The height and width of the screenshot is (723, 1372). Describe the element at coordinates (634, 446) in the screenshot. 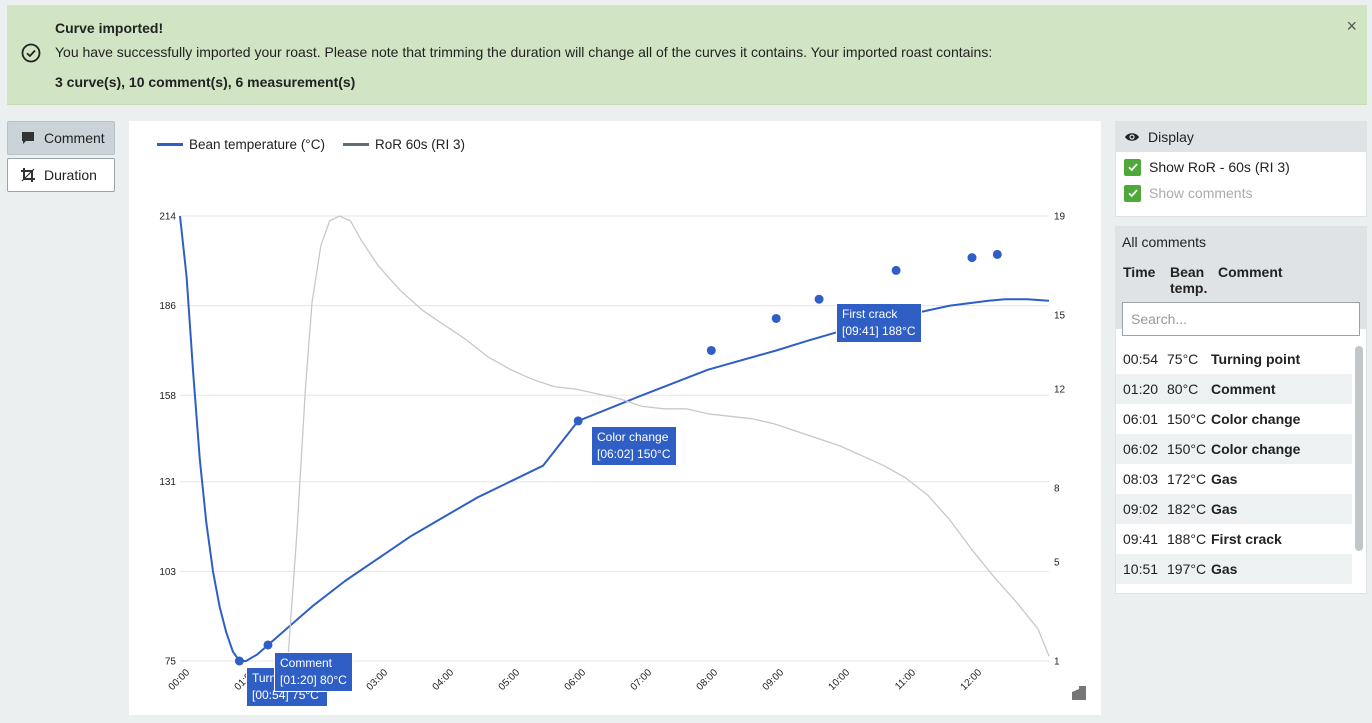

I see `tooltip-color-change: Color change [06:02] 150°C` at that location.